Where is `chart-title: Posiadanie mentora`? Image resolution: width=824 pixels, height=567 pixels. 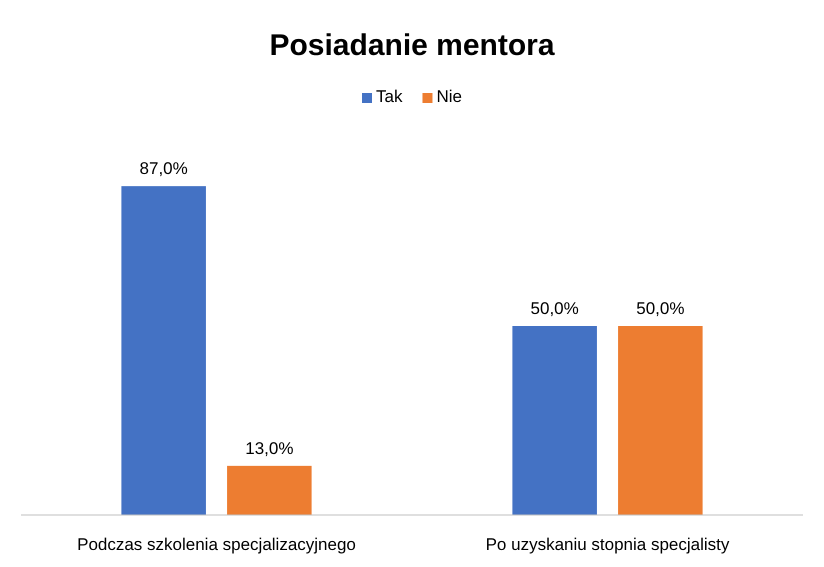
chart-title: Posiadanie mentora is located at coordinates (412, 45).